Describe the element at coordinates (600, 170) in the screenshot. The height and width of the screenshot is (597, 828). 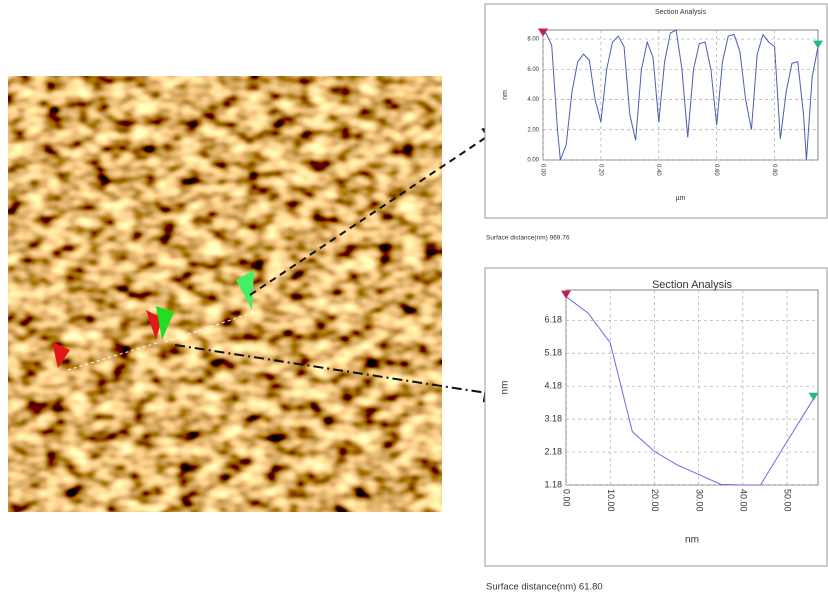
I see `x-tick-label: 0.20` at that location.